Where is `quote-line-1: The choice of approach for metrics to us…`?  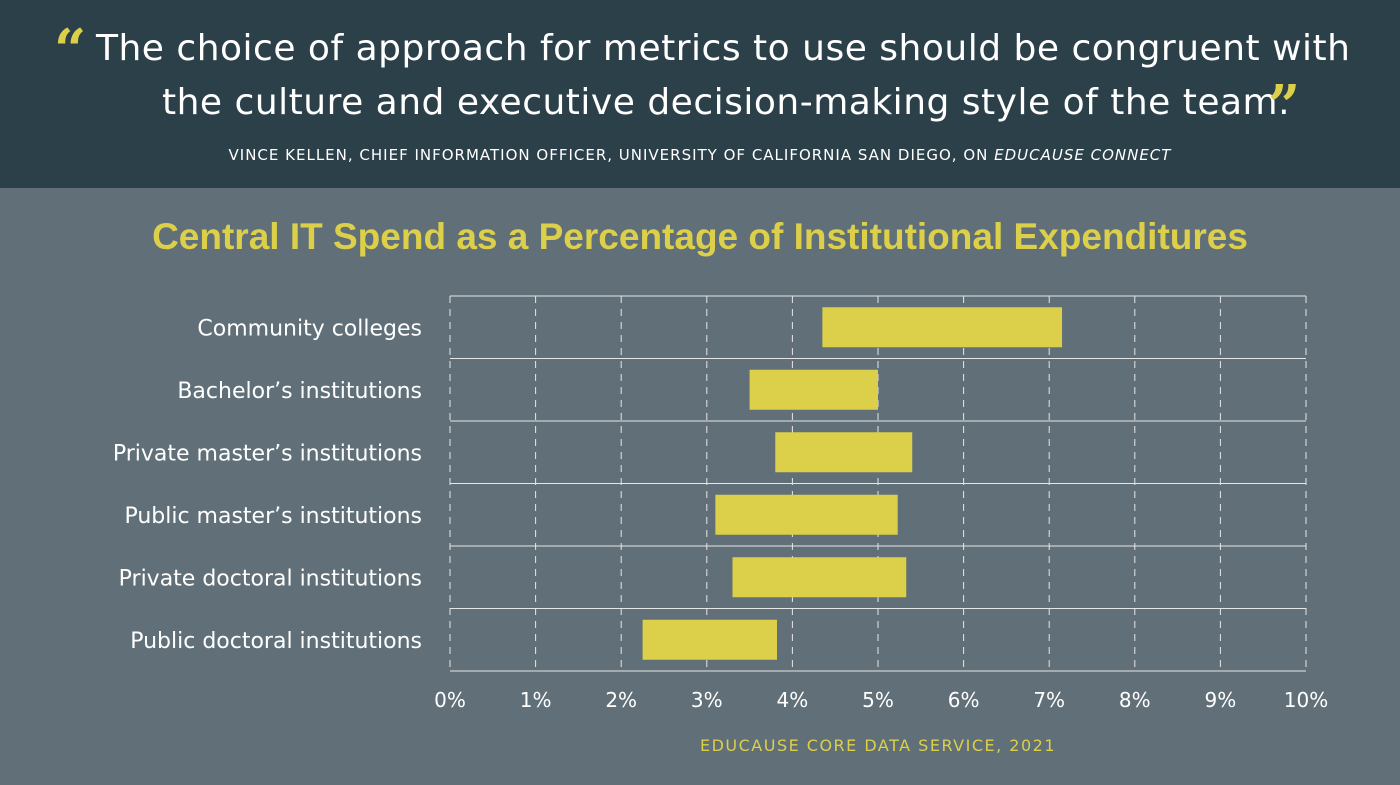 quote-line-1: The choice of approach for metrics to us… is located at coordinates (723, 48).